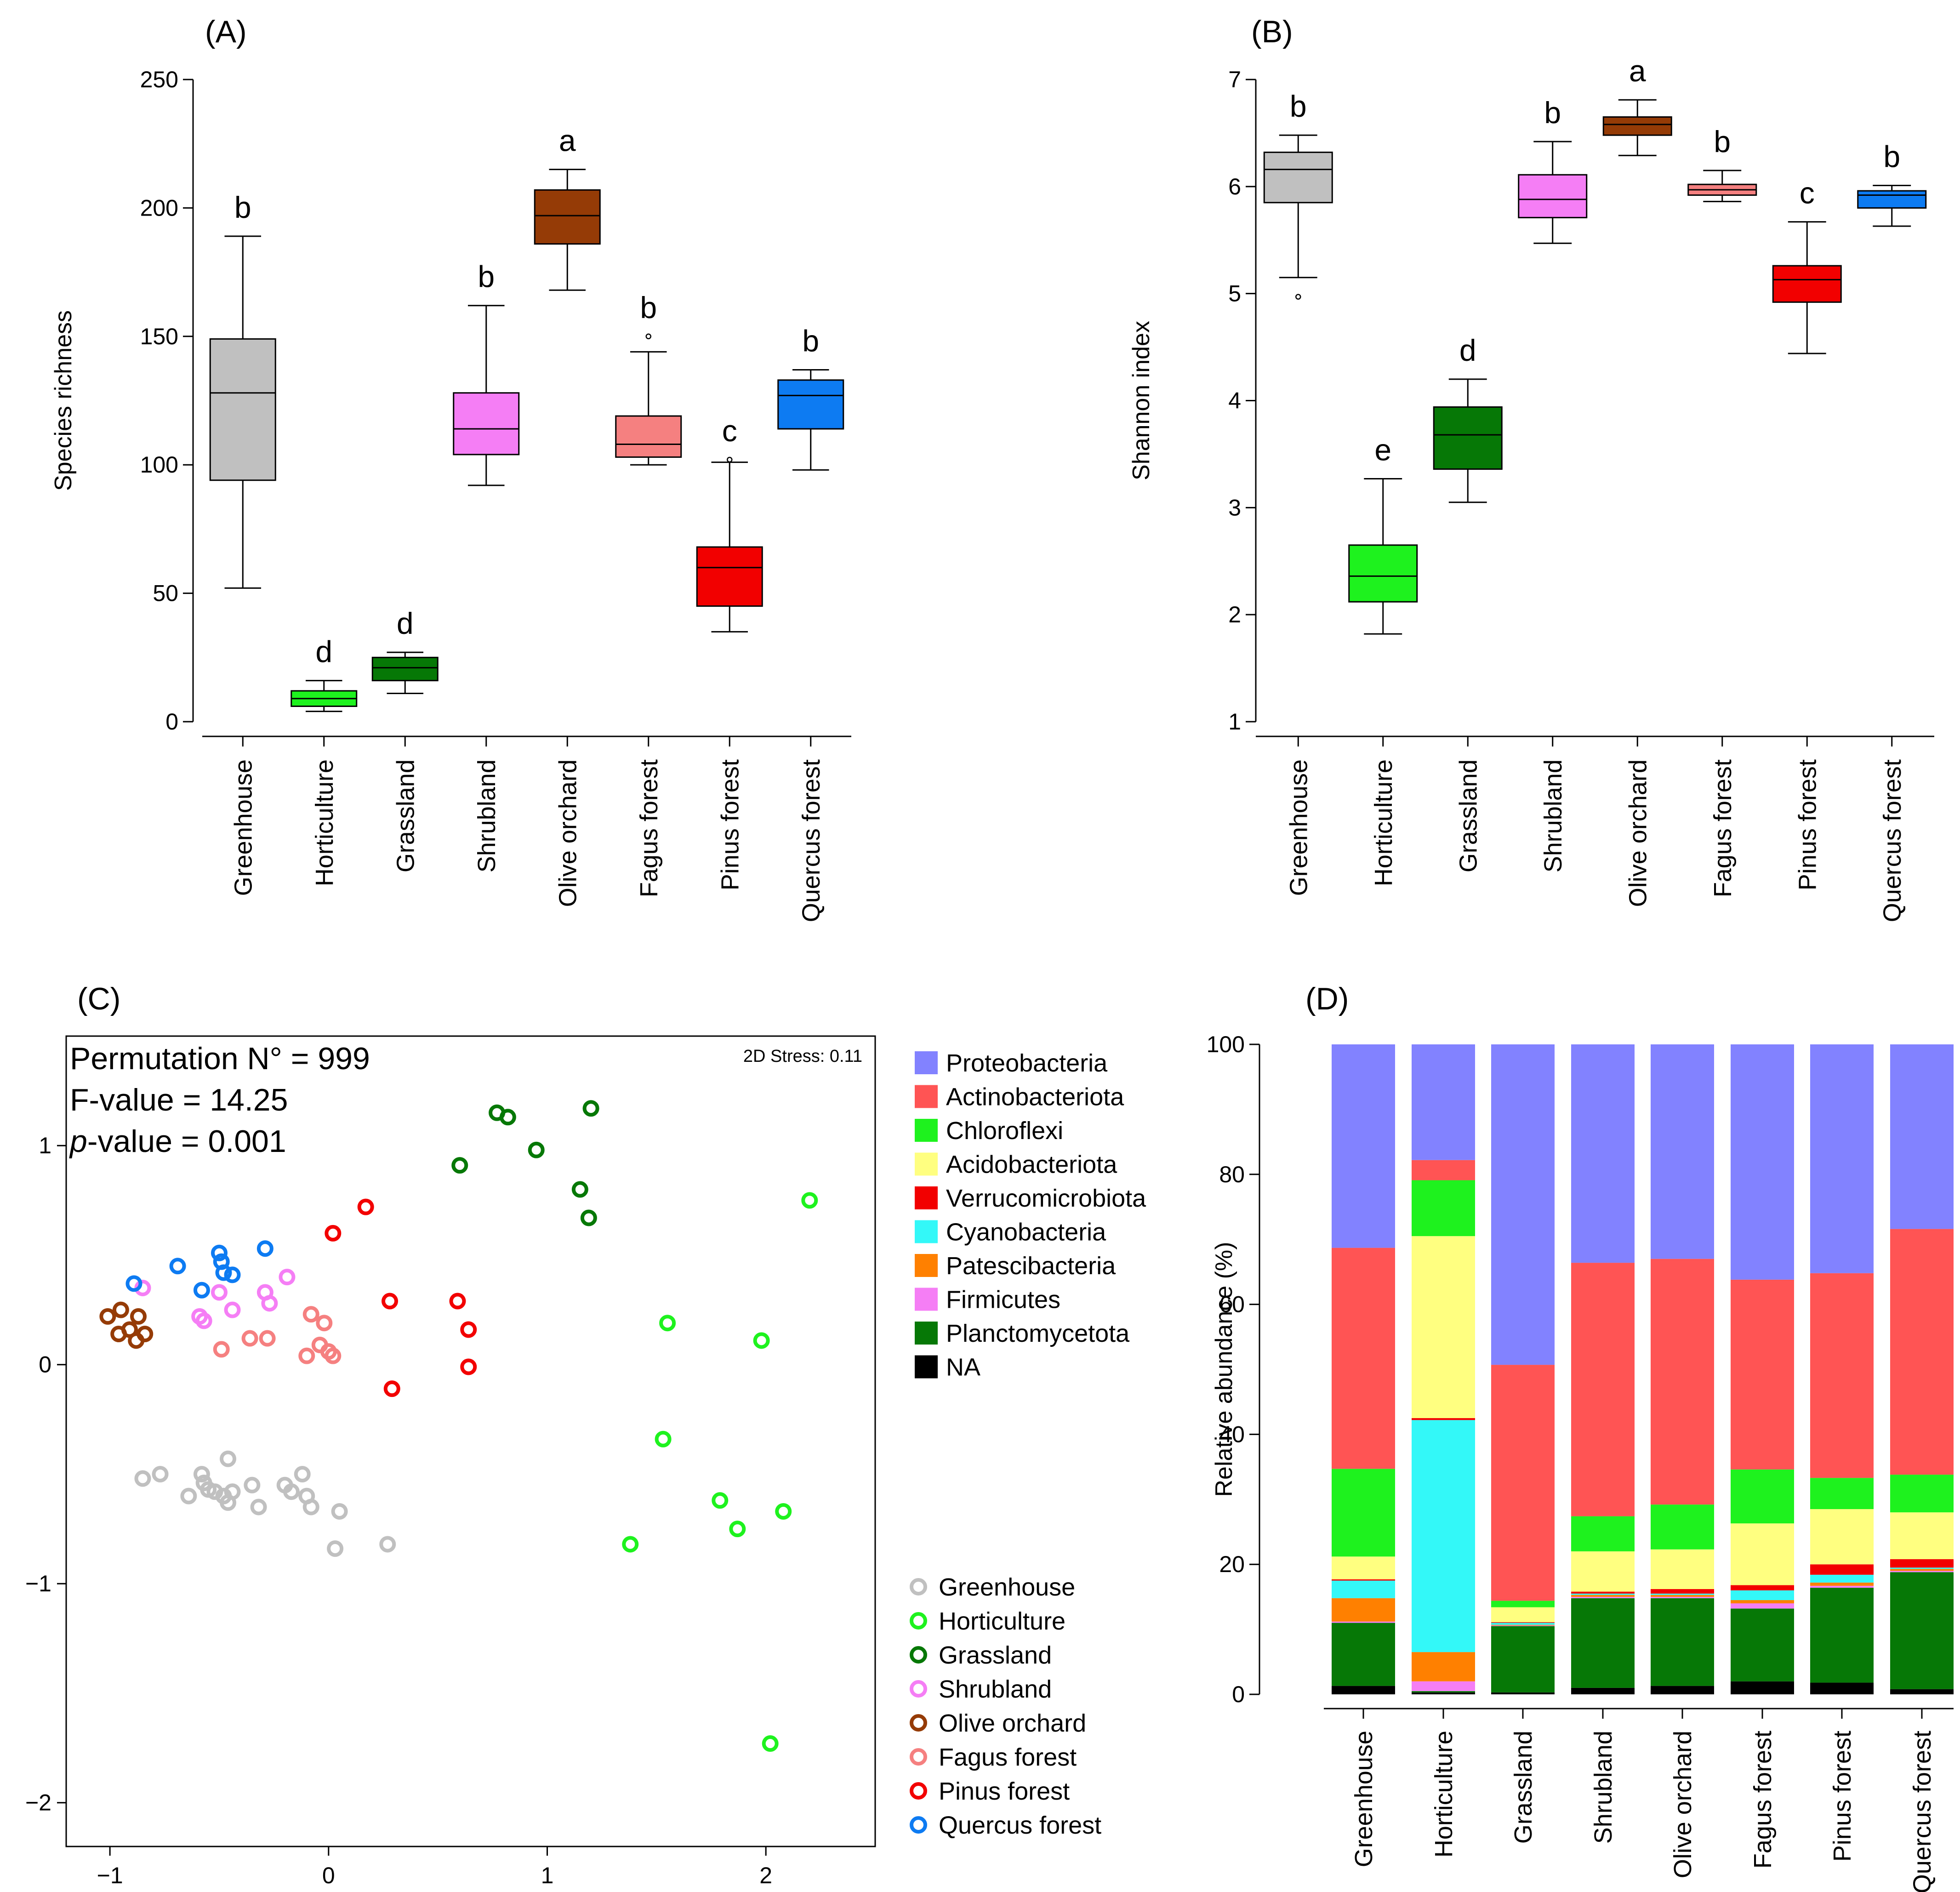  I want to click on chart-d-bar-quercus-forest-verrucomicrobiota, so click(1922, 1563).